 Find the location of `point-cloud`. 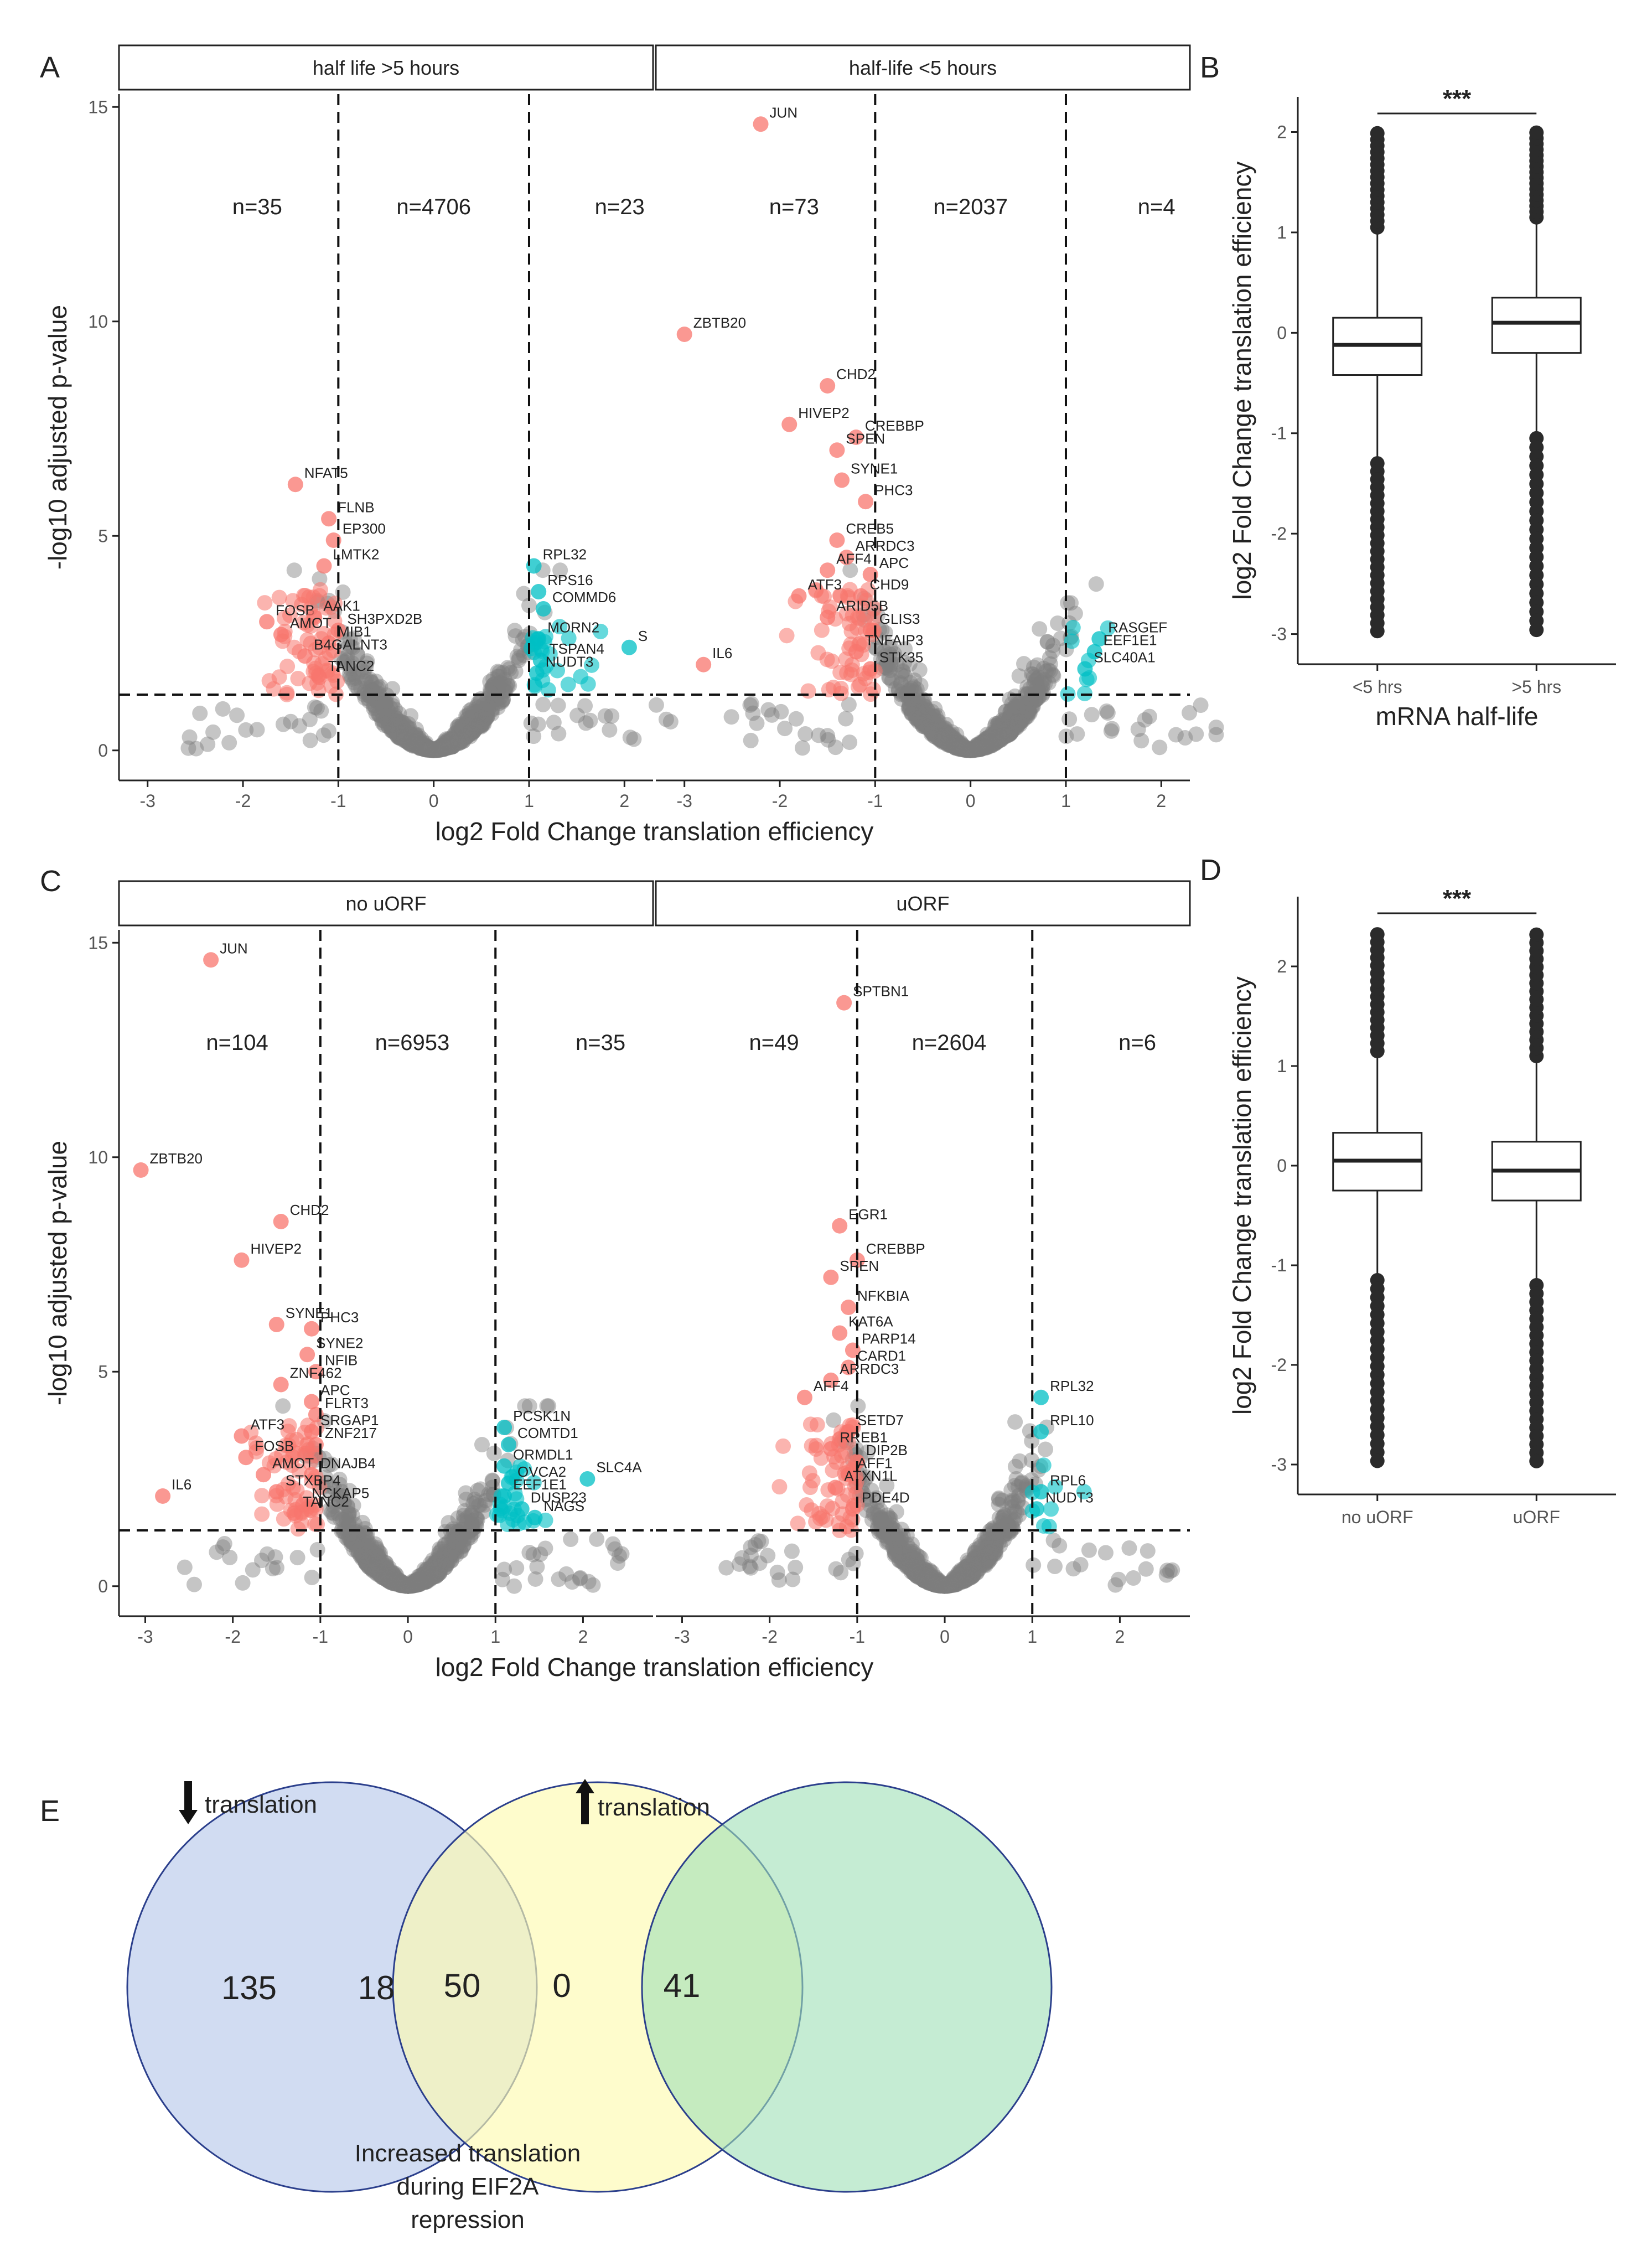

point-cloud is located at coordinates (949, 1496).